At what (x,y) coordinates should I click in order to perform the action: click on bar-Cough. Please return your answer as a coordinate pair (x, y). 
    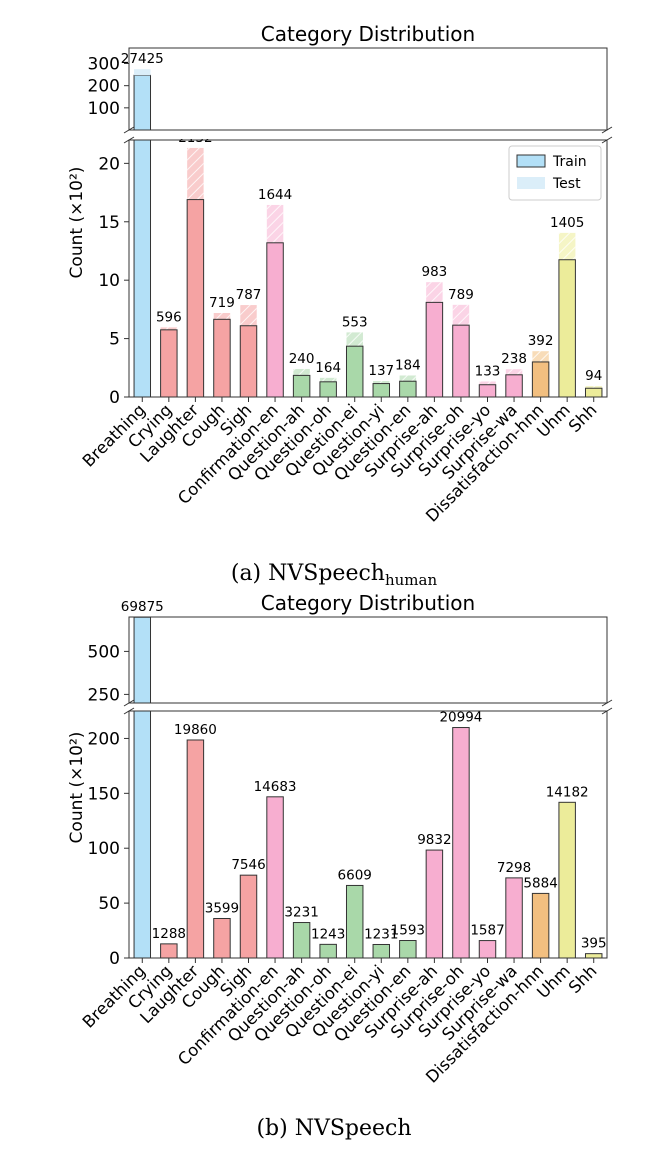
    Looking at the image, I should click on (222, 938).